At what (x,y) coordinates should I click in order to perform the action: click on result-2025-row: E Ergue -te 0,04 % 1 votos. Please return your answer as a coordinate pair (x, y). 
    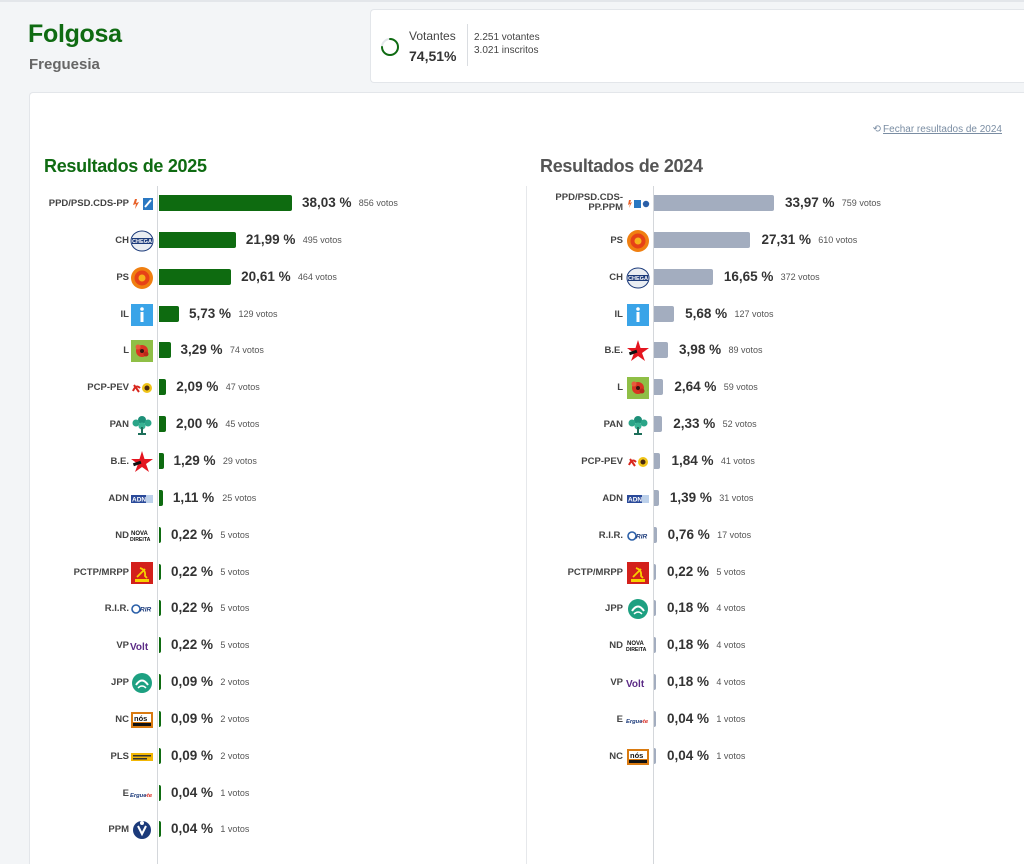
    Looking at the image, I should click on (278, 794).